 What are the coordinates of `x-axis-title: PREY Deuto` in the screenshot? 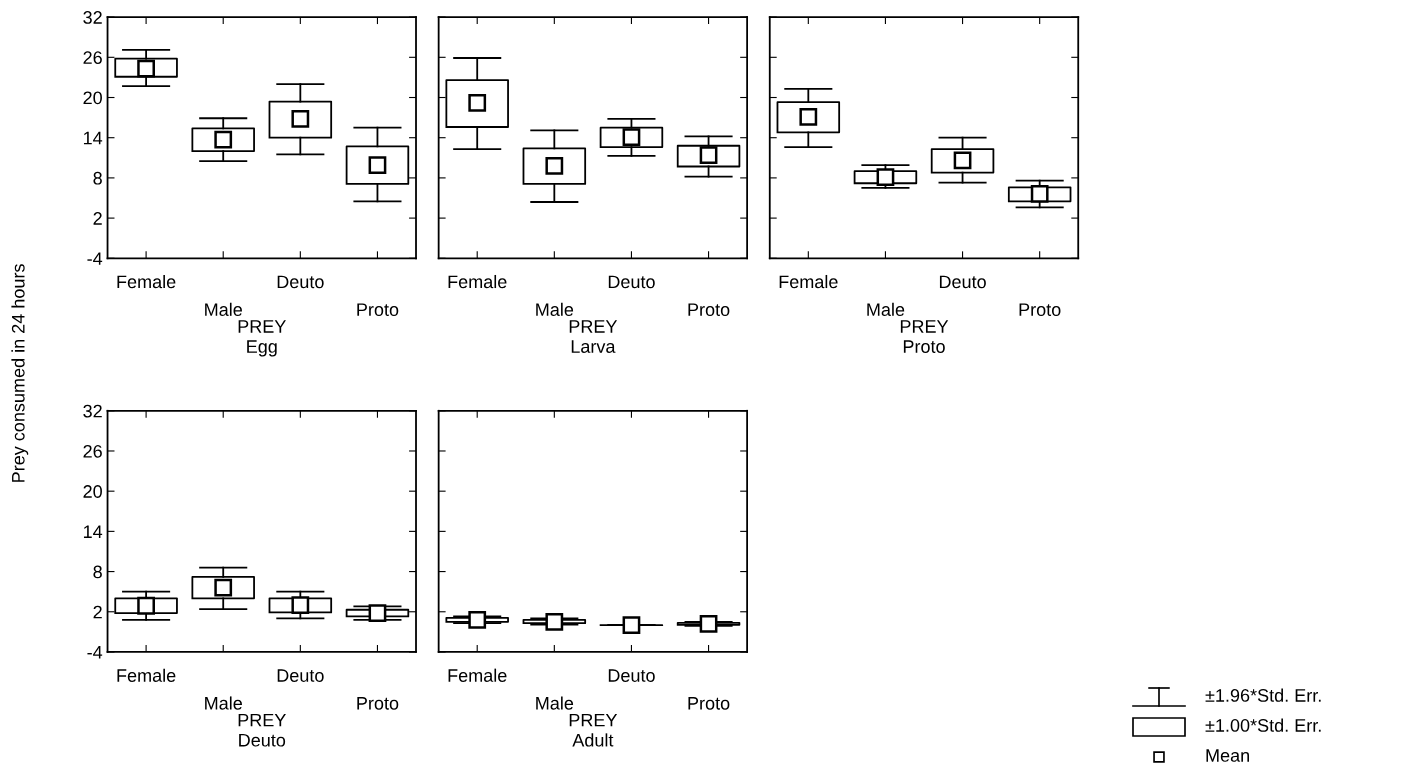 It's located at (262, 730).